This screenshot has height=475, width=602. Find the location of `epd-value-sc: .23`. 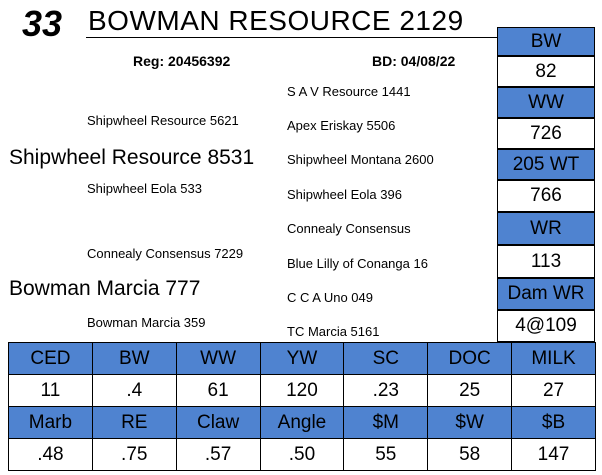

epd-value-sc: .23 is located at coordinates (386, 390).